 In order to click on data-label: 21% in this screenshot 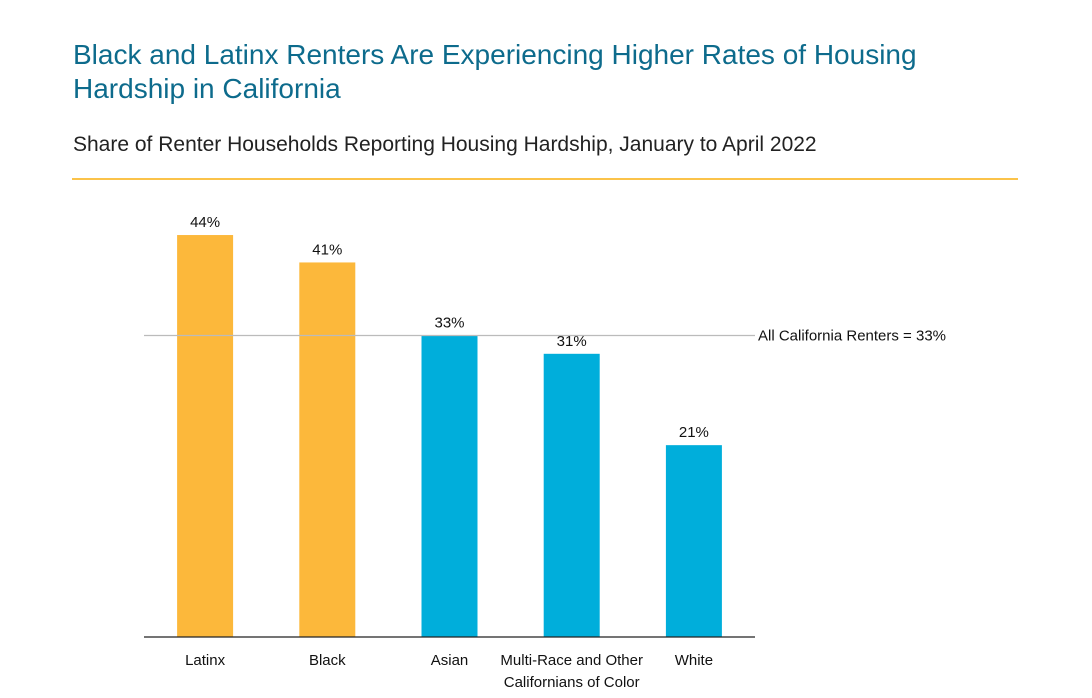, I will do `click(694, 432)`.